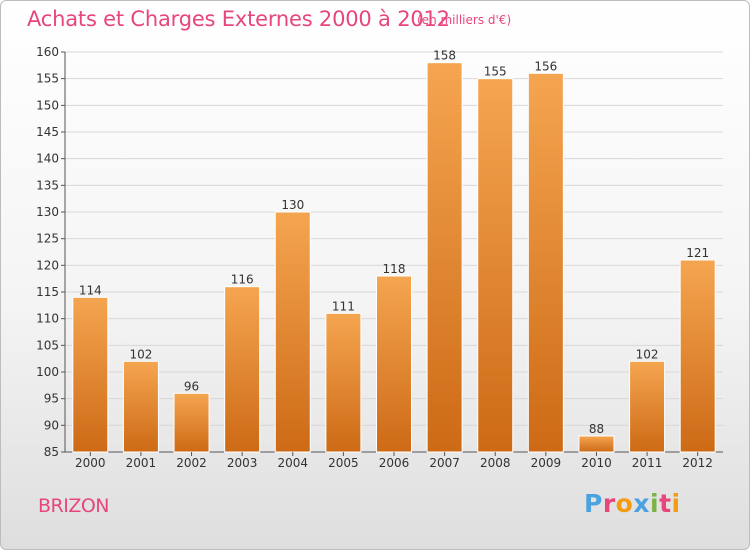 The width and height of the screenshot is (750, 550). What do you see at coordinates (495, 463) in the screenshot?
I see `x-tick-label: 2008` at bounding box center [495, 463].